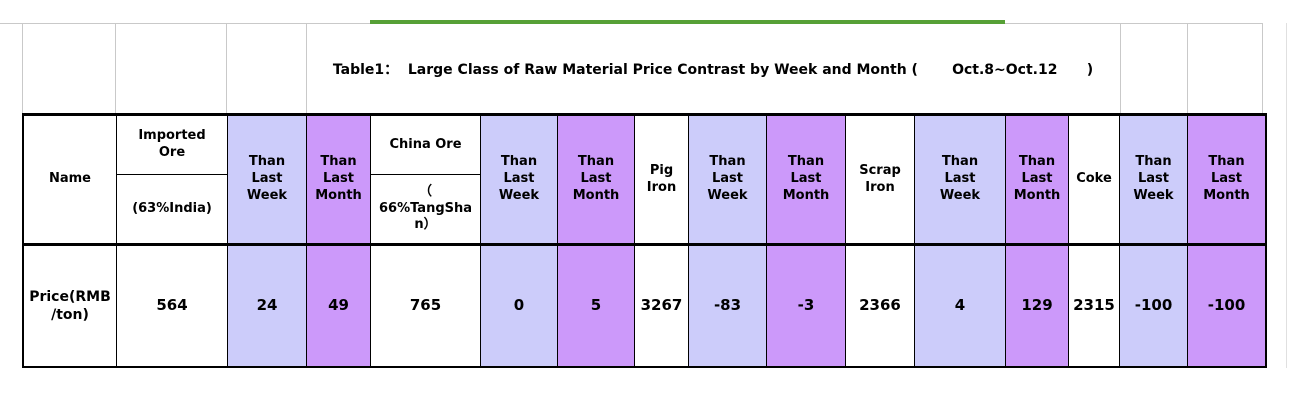 This screenshot has height=416, width=1292. What do you see at coordinates (662, 181) in the screenshot?
I see `header-pig-iron: Pig Iron` at bounding box center [662, 181].